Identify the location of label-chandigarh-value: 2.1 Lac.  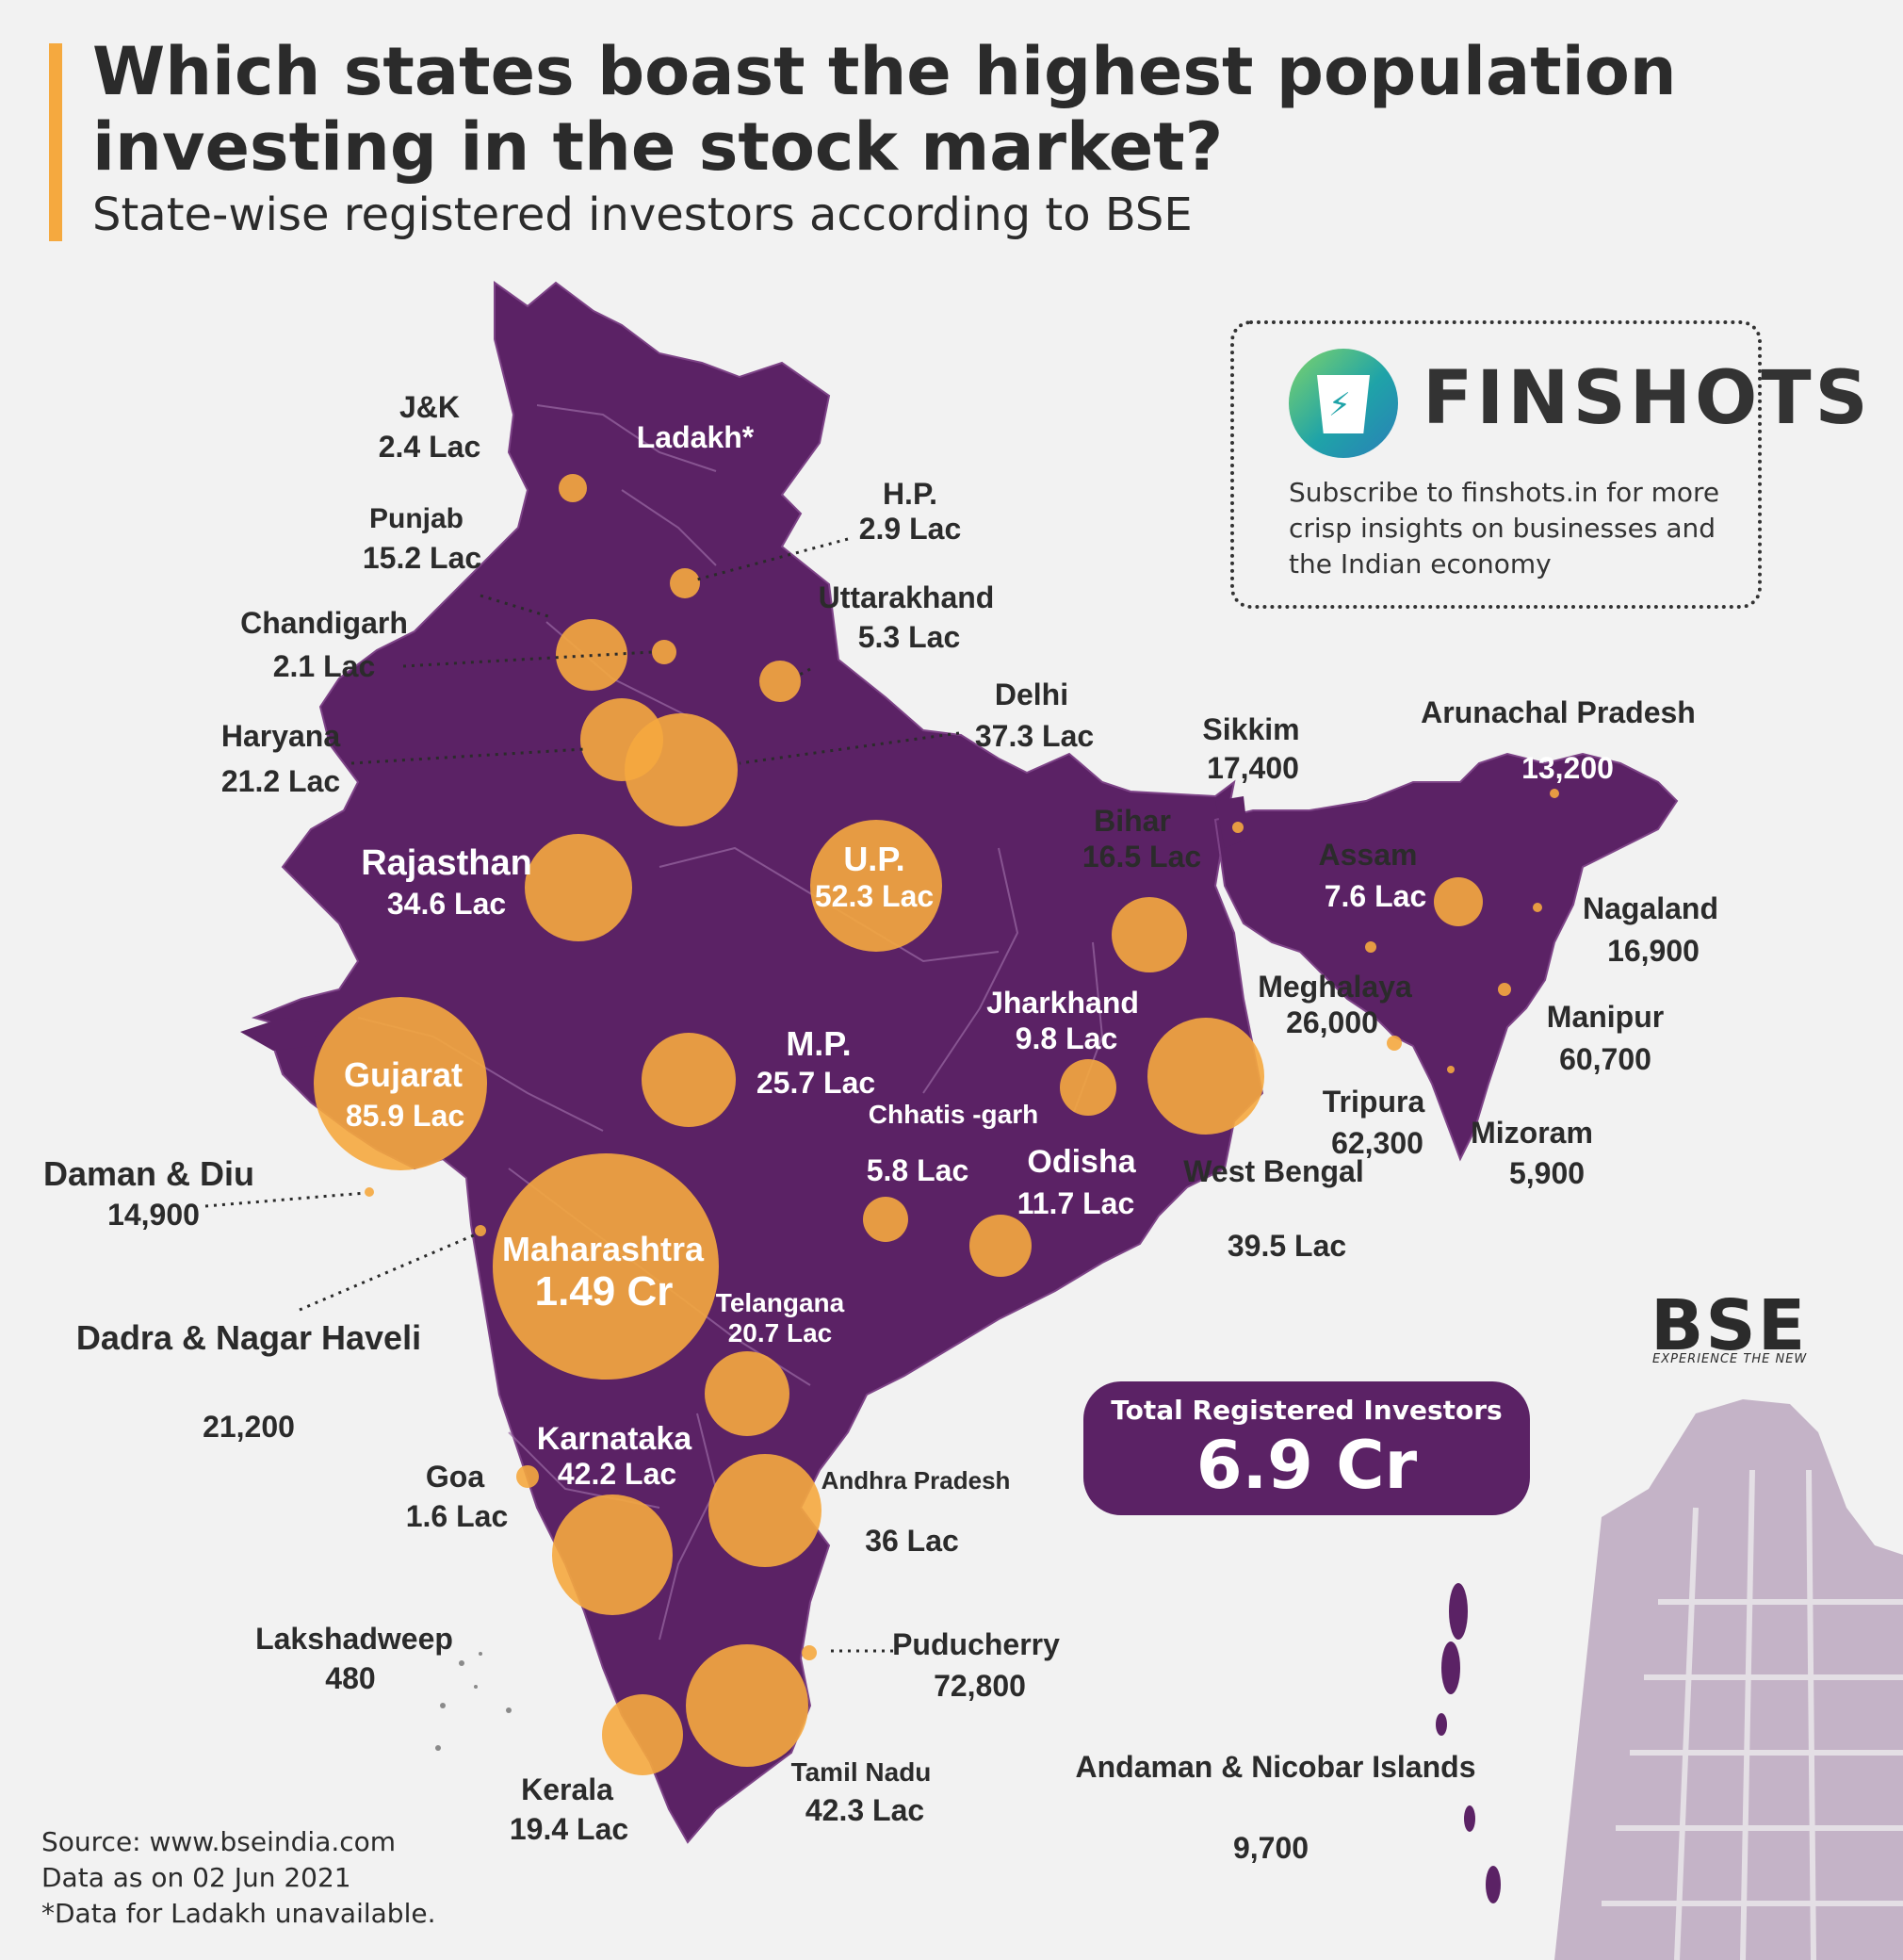
(324, 666).